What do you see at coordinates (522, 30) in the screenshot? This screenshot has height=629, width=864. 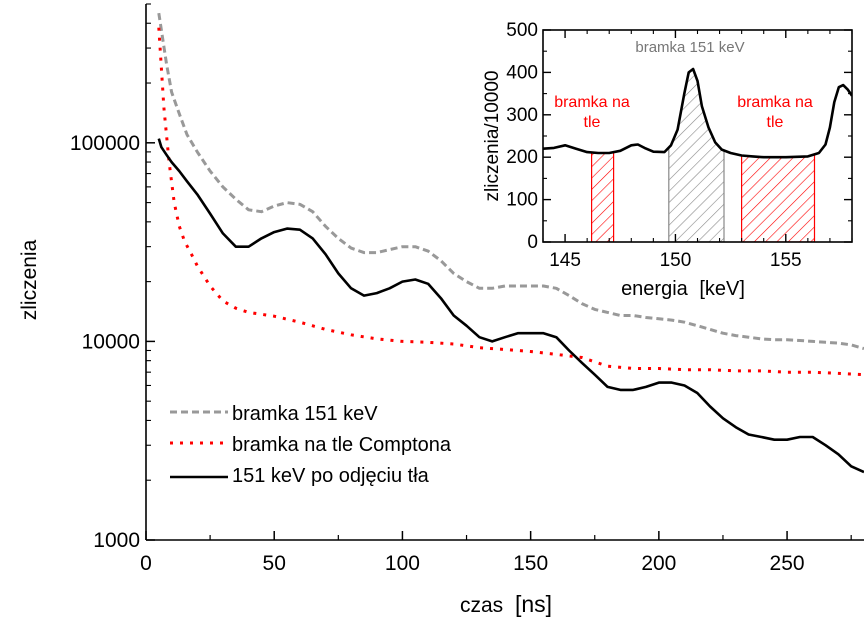 I see `inset-y-tick-label-500: 500` at bounding box center [522, 30].